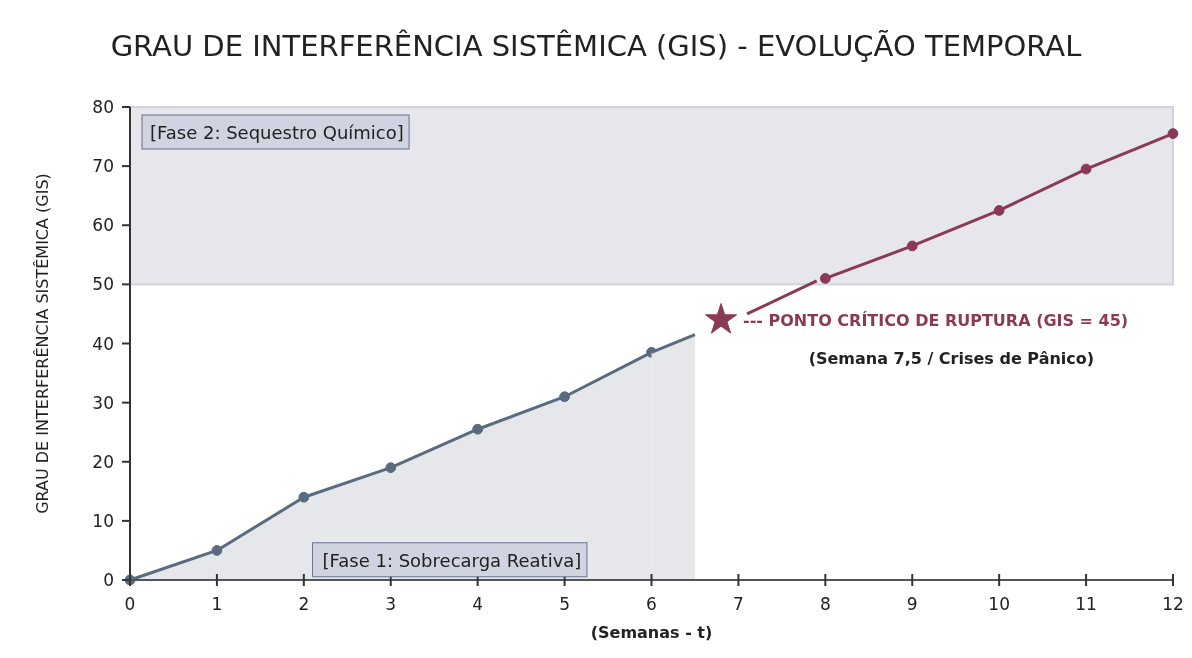 This screenshot has height=658, width=1192. Describe the element at coordinates (596, 46) in the screenshot. I see `chart-title: GRAU DE INTERFERÊNCIA SISTÊMICA (GIS) - EVOLUÇÃO TEMPORAL` at that location.